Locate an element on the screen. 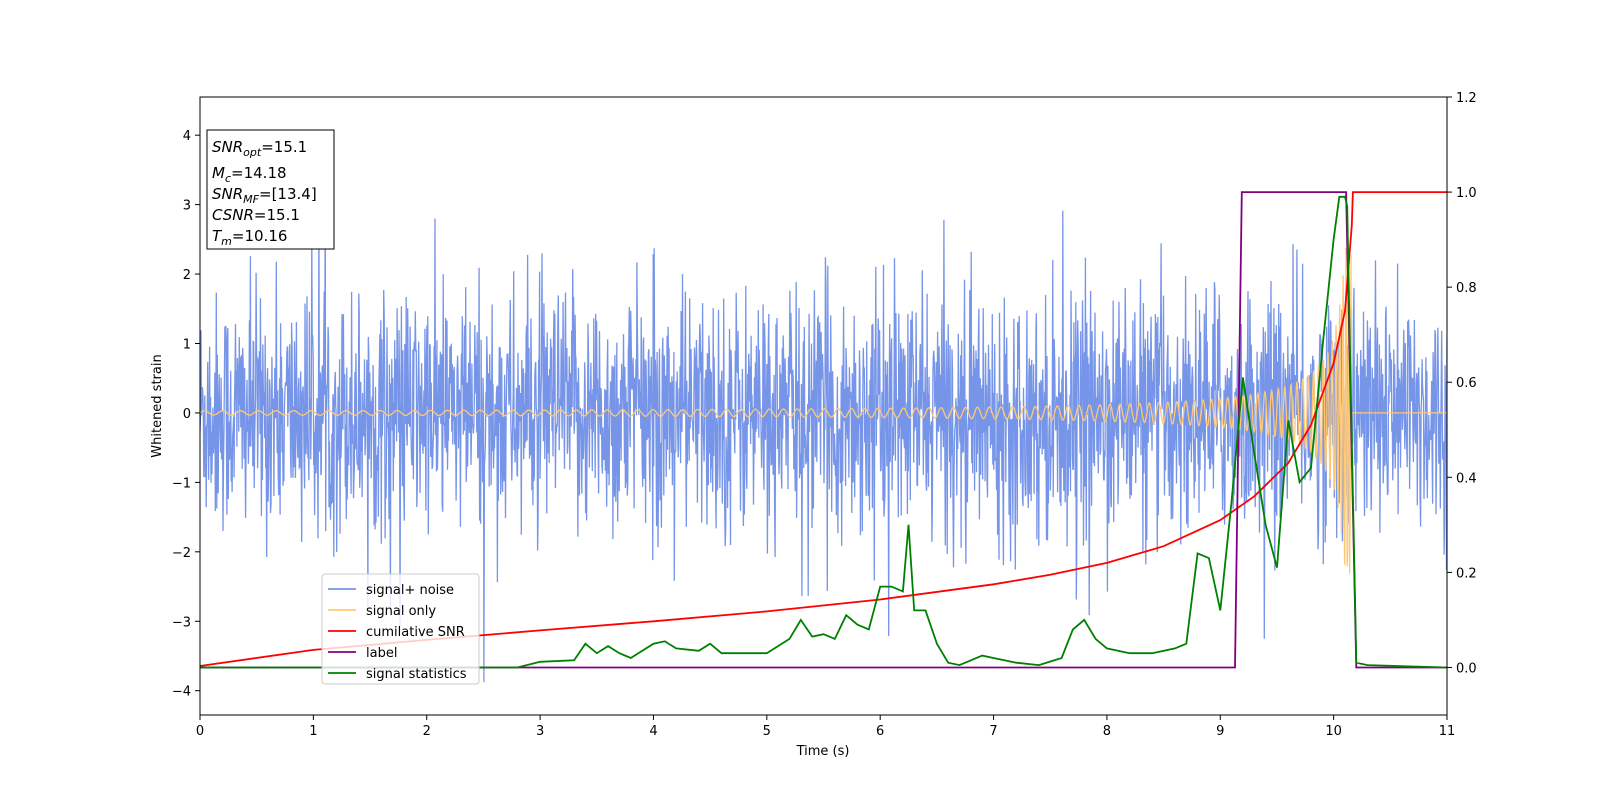 The height and width of the screenshot is (800, 1600). annotation-csnr: CSNR=15.1 is located at coordinates (256, 215).